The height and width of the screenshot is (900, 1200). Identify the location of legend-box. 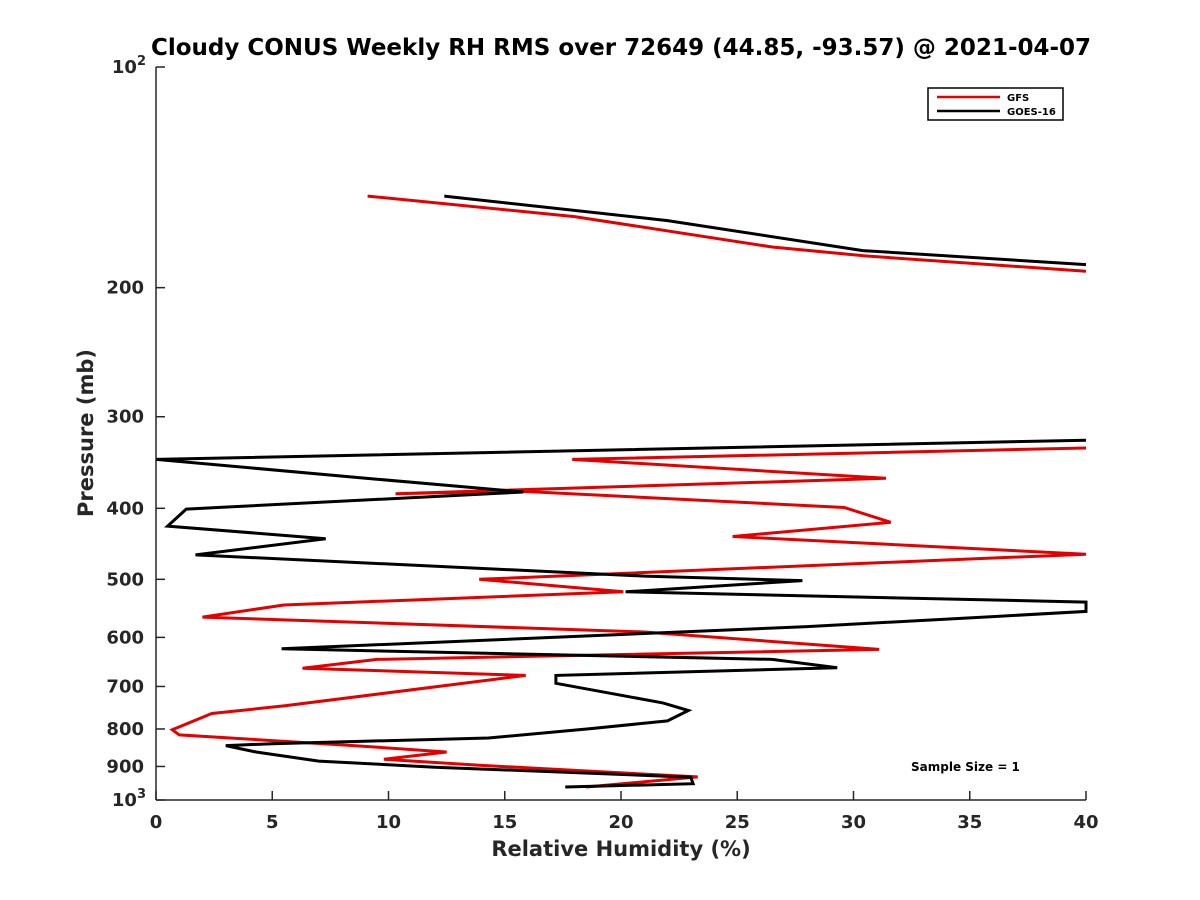
(995, 104).